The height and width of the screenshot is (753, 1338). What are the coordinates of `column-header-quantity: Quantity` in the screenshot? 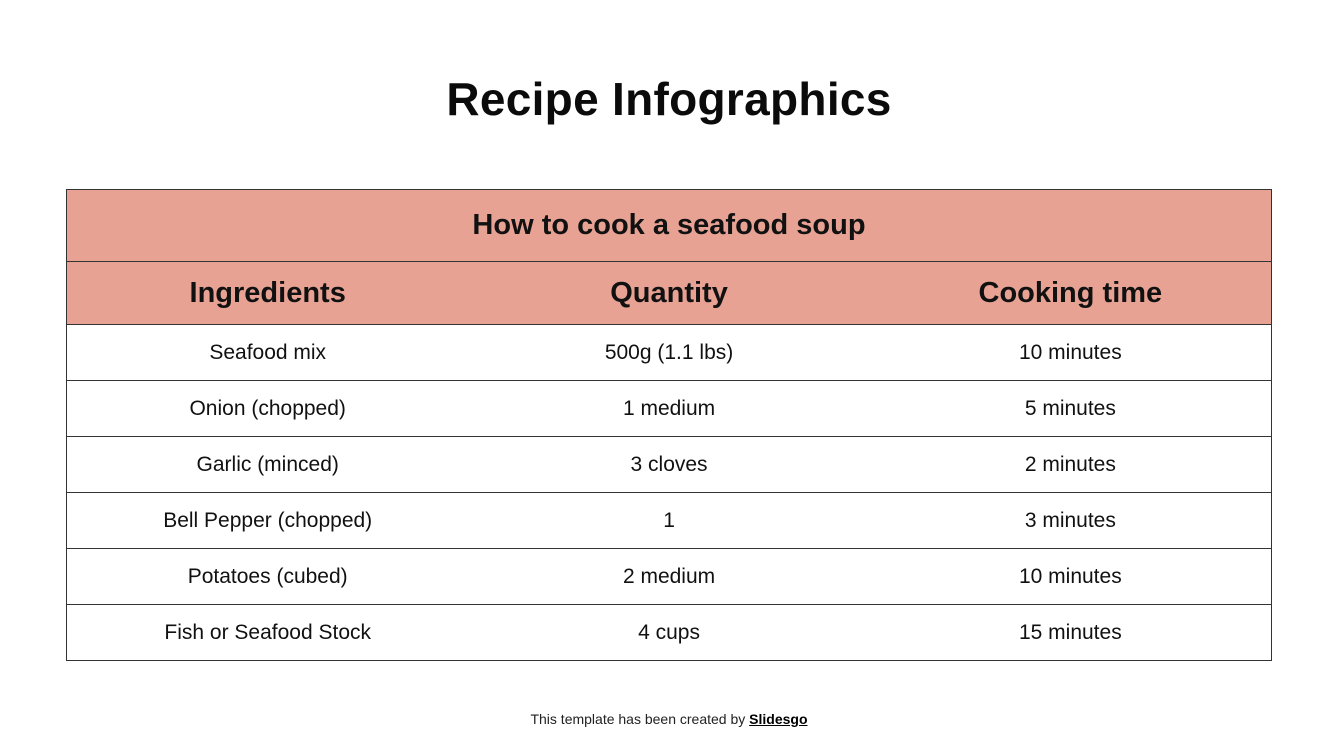 It's located at (669, 293).